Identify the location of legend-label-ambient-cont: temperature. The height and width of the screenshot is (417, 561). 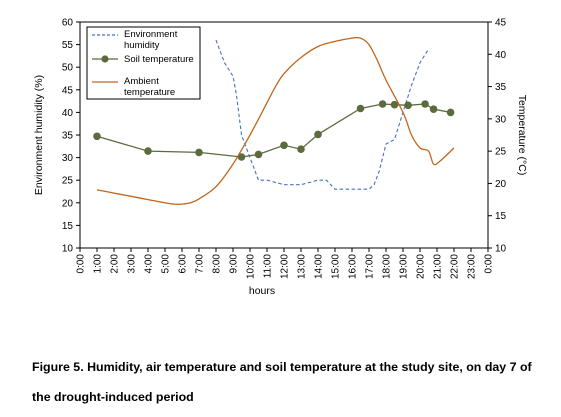
(149, 92).